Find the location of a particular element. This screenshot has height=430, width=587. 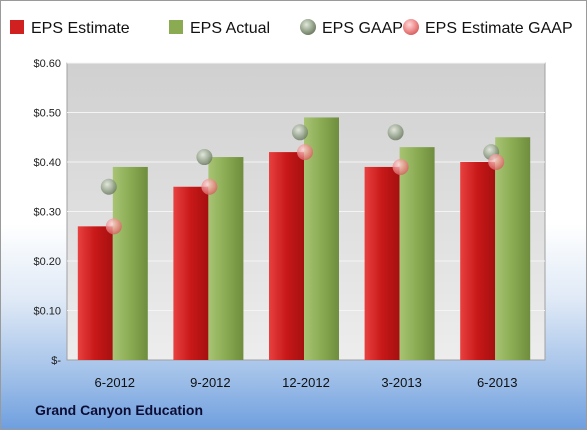

y-tick-label: $- is located at coordinates (56, 361).